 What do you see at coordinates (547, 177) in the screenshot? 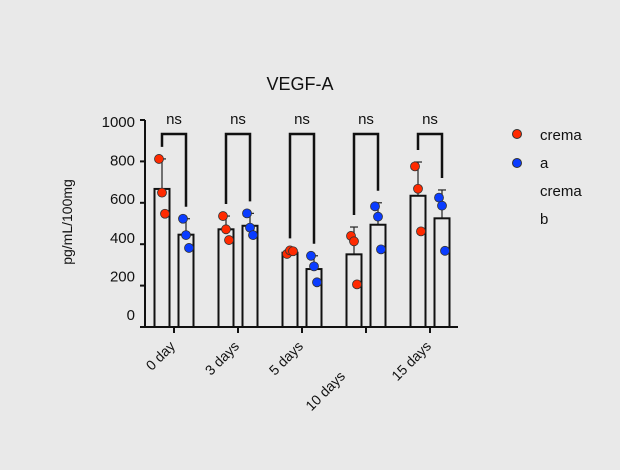
I see `legend: crema a crema b` at bounding box center [547, 177].